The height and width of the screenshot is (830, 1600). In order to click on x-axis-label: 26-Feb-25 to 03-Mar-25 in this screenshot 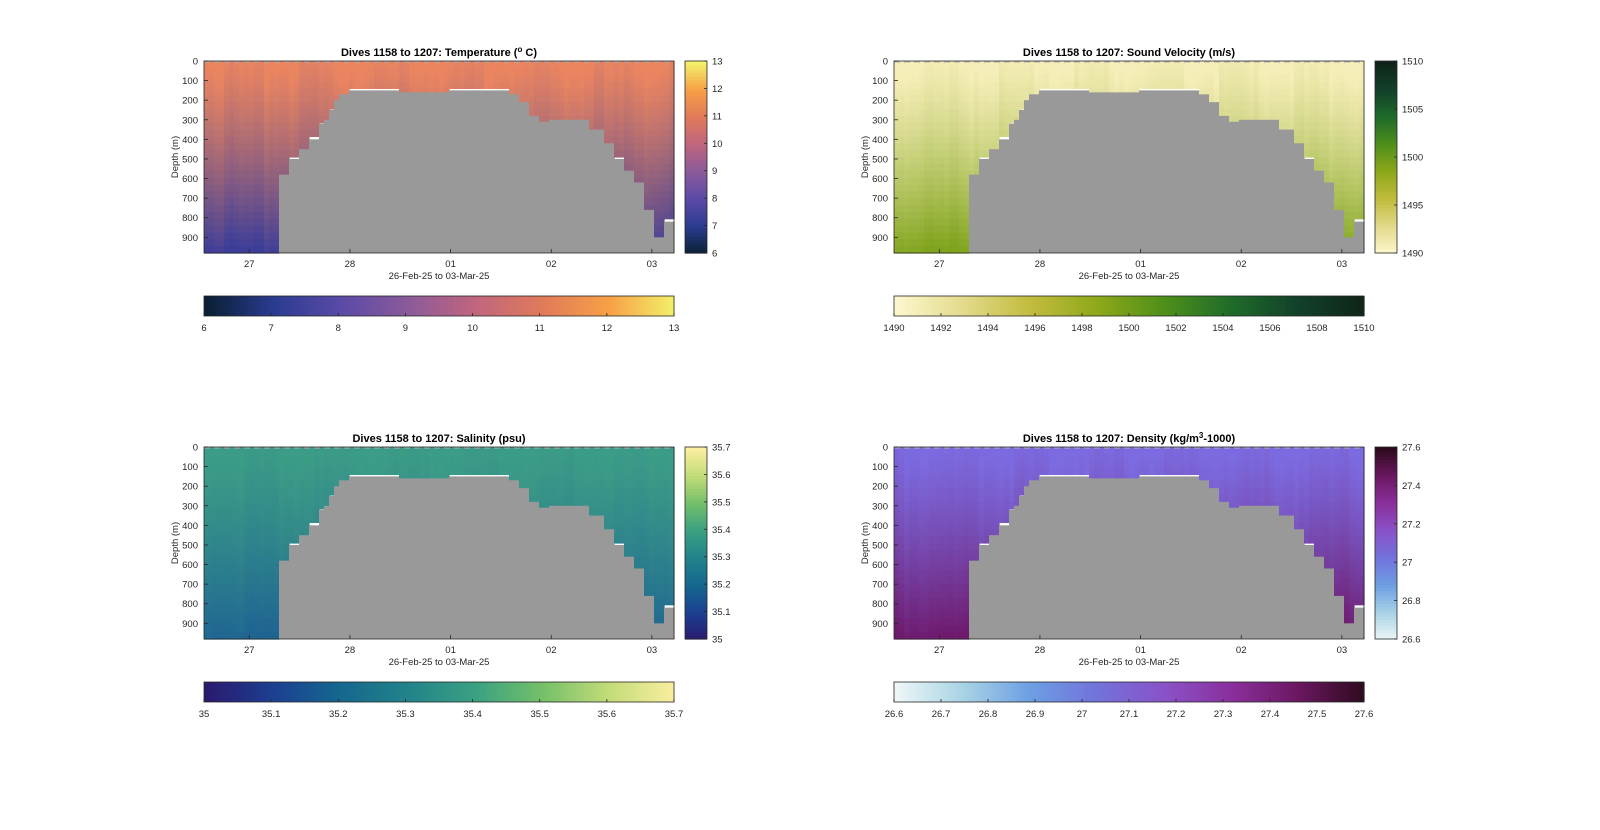, I will do `click(1129, 276)`.